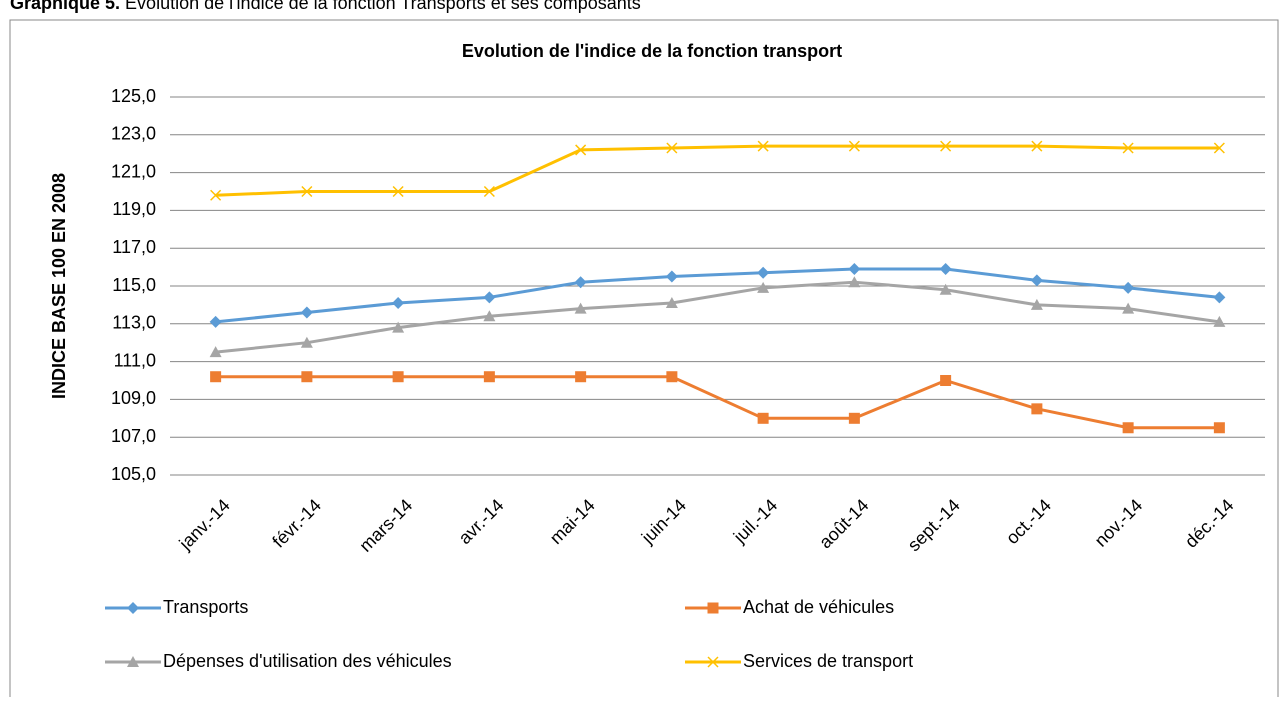 The height and width of the screenshot is (702, 1284). What do you see at coordinates (134, 247) in the screenshot?
I see `y-tick-label: 117,0` at bounding box center [134, 247].